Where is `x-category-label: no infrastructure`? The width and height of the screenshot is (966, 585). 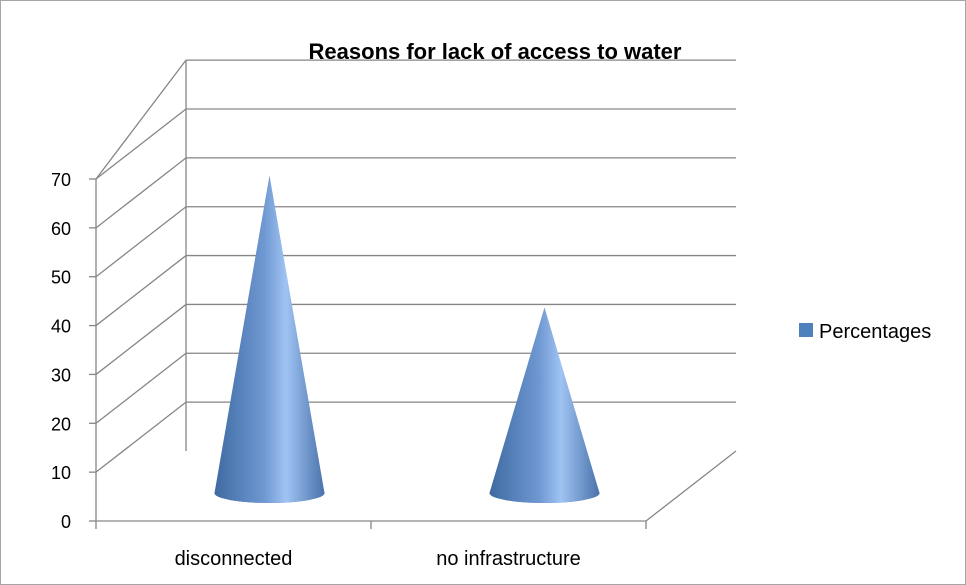 x-category-label: no infrastructure is located at coordinates (508, 559).